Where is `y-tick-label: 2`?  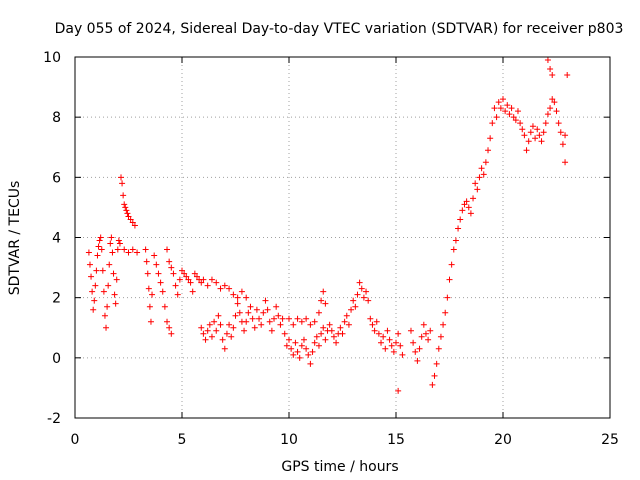
y-tick-label: 2 is located at coordinates (56, 299).